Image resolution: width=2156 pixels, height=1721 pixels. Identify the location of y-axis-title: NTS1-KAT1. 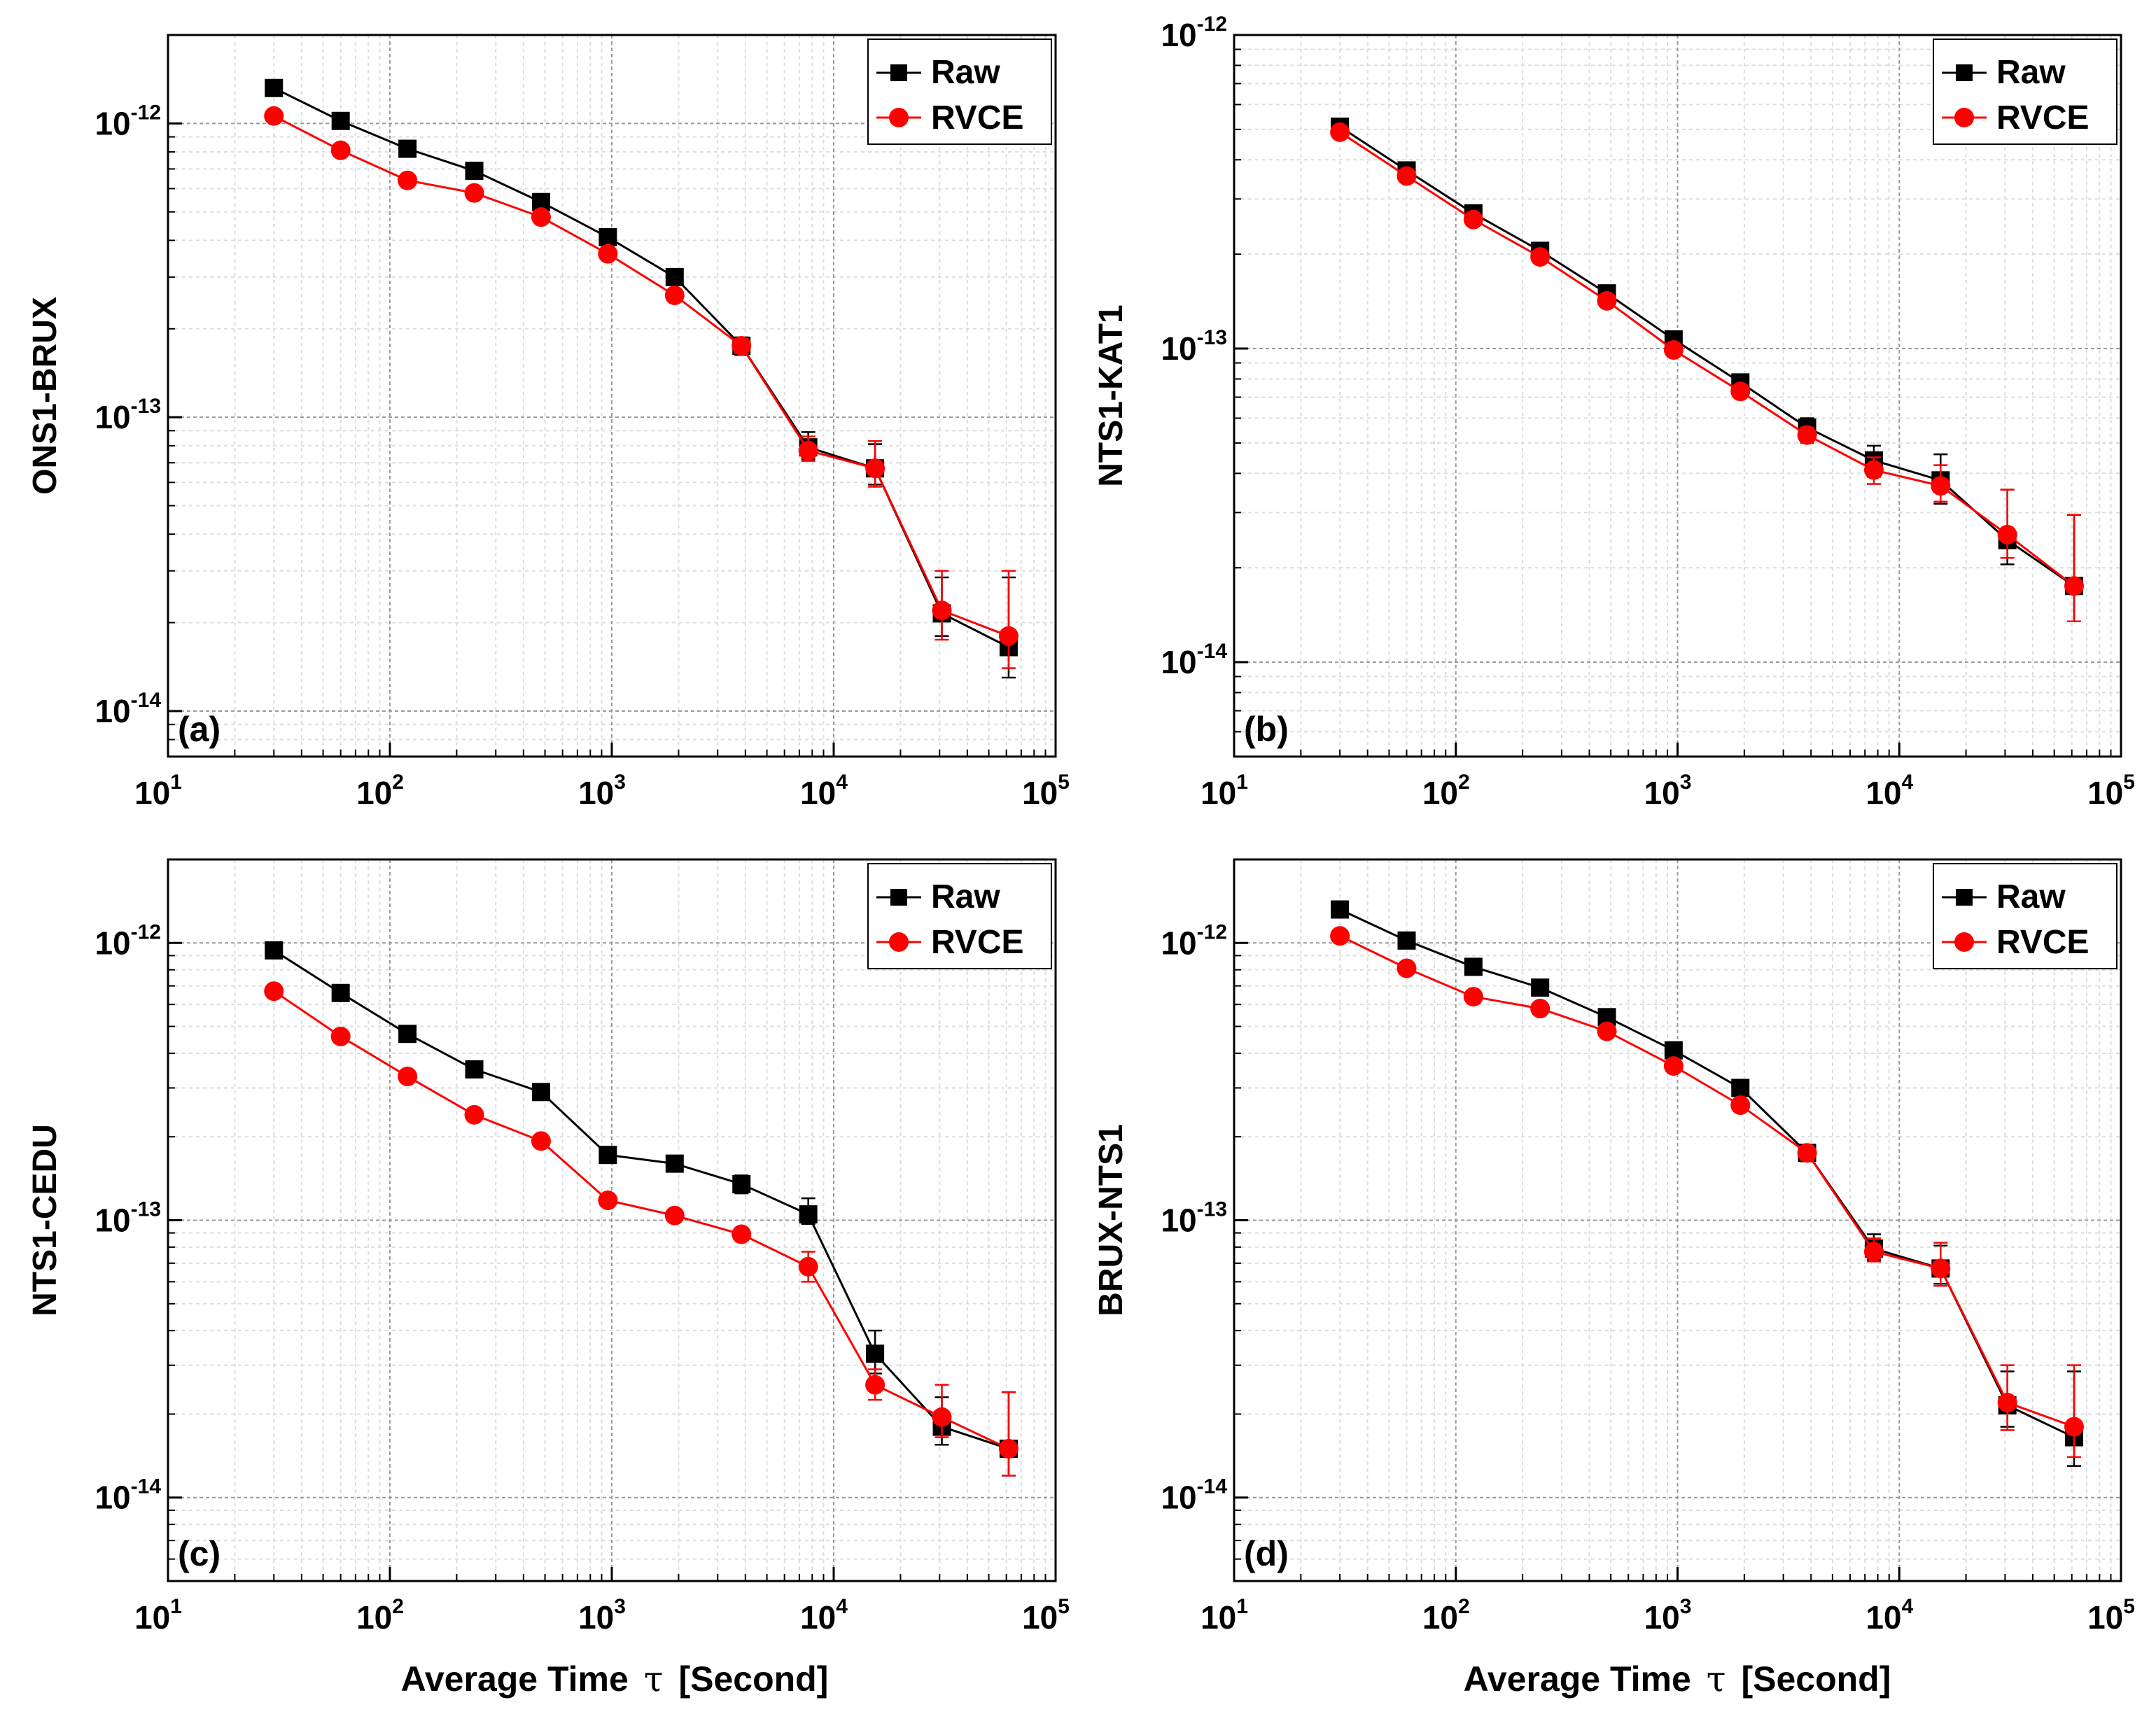
(1111, 395).